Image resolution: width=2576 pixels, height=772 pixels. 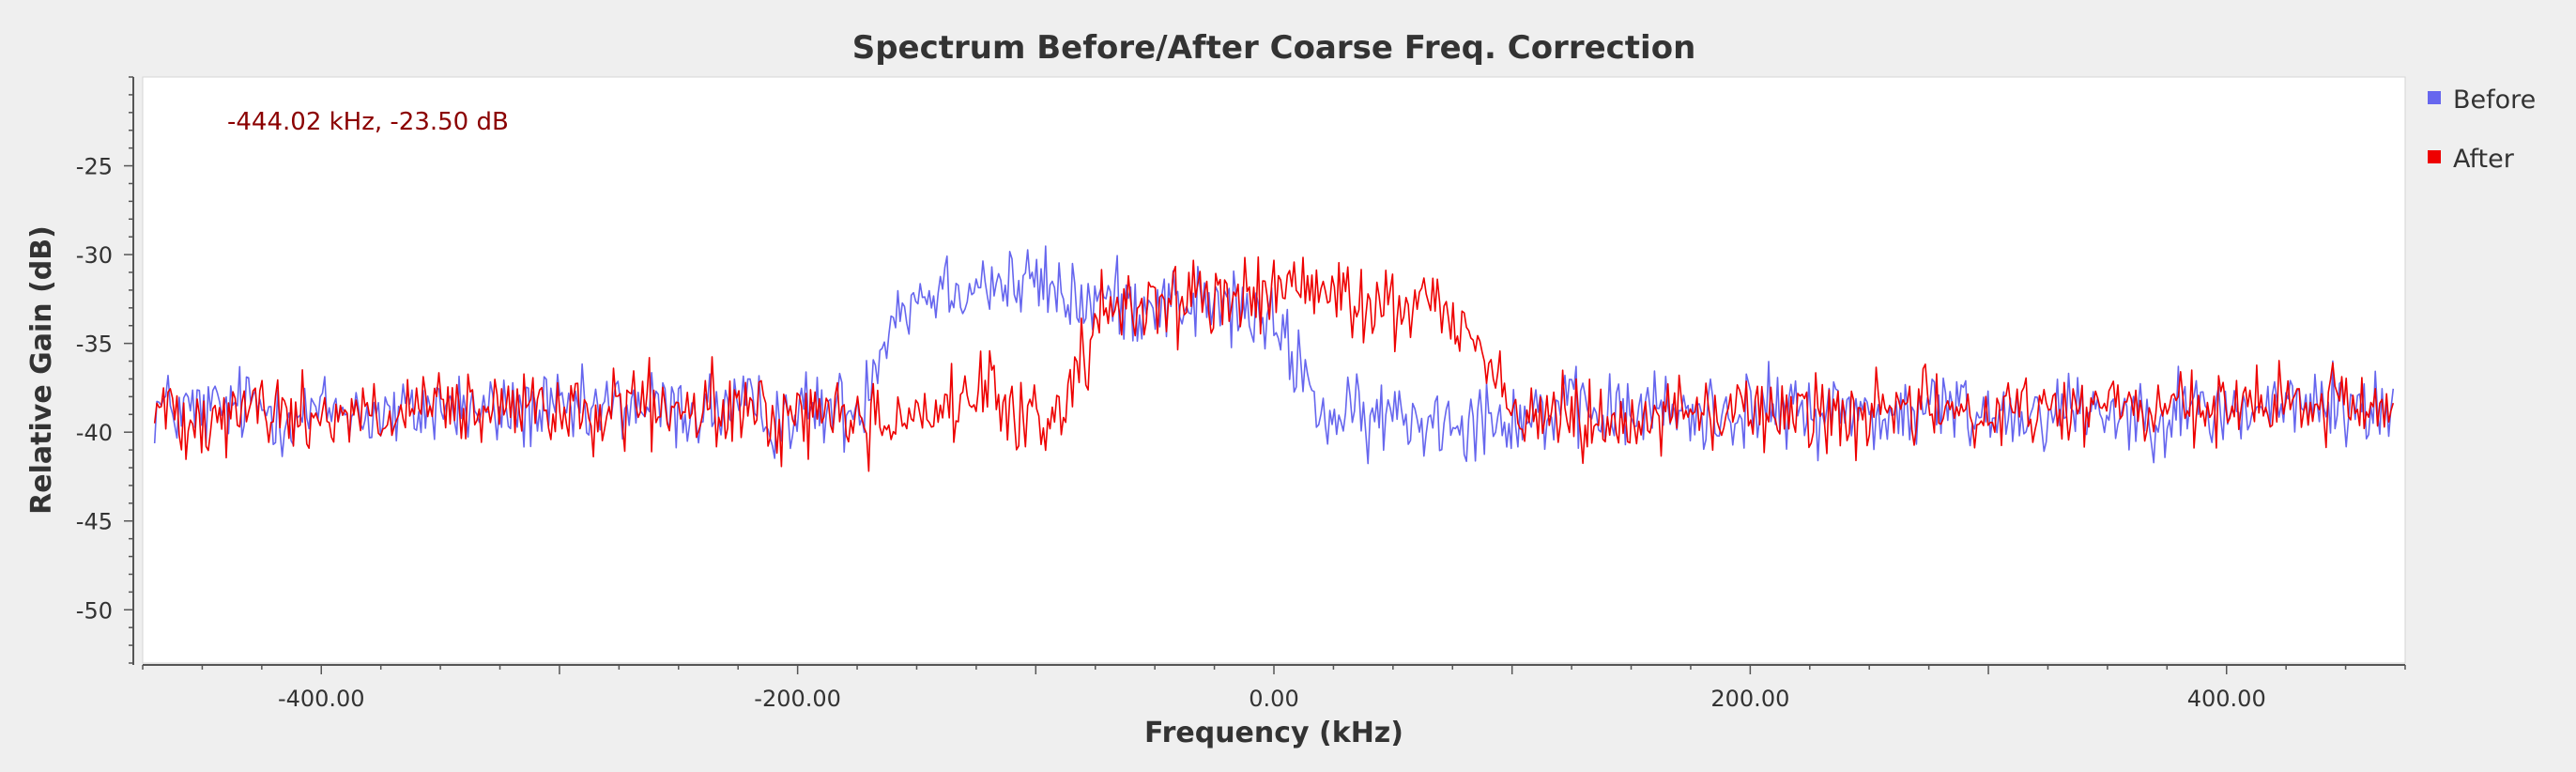 I want to click on x-tick-label: -400.00, so click(x=322, y=699).